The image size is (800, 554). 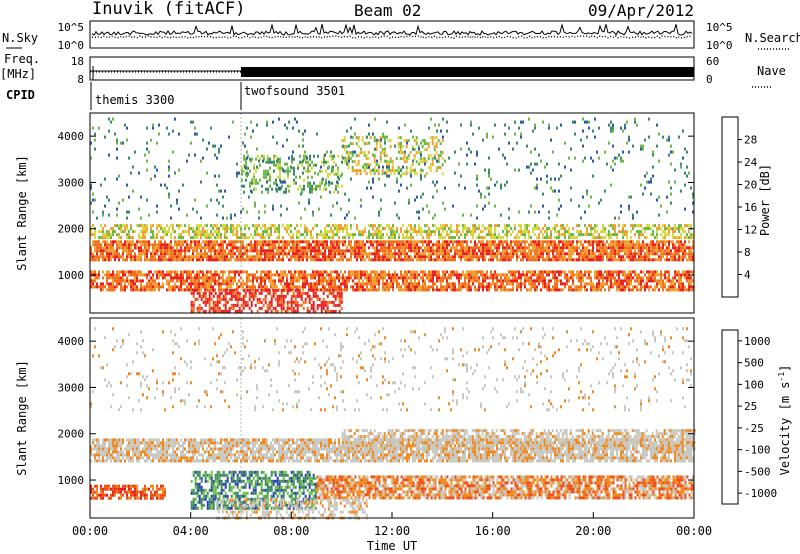 I want to click on nsearch-label: N.Search, so click(x=772, y=38).